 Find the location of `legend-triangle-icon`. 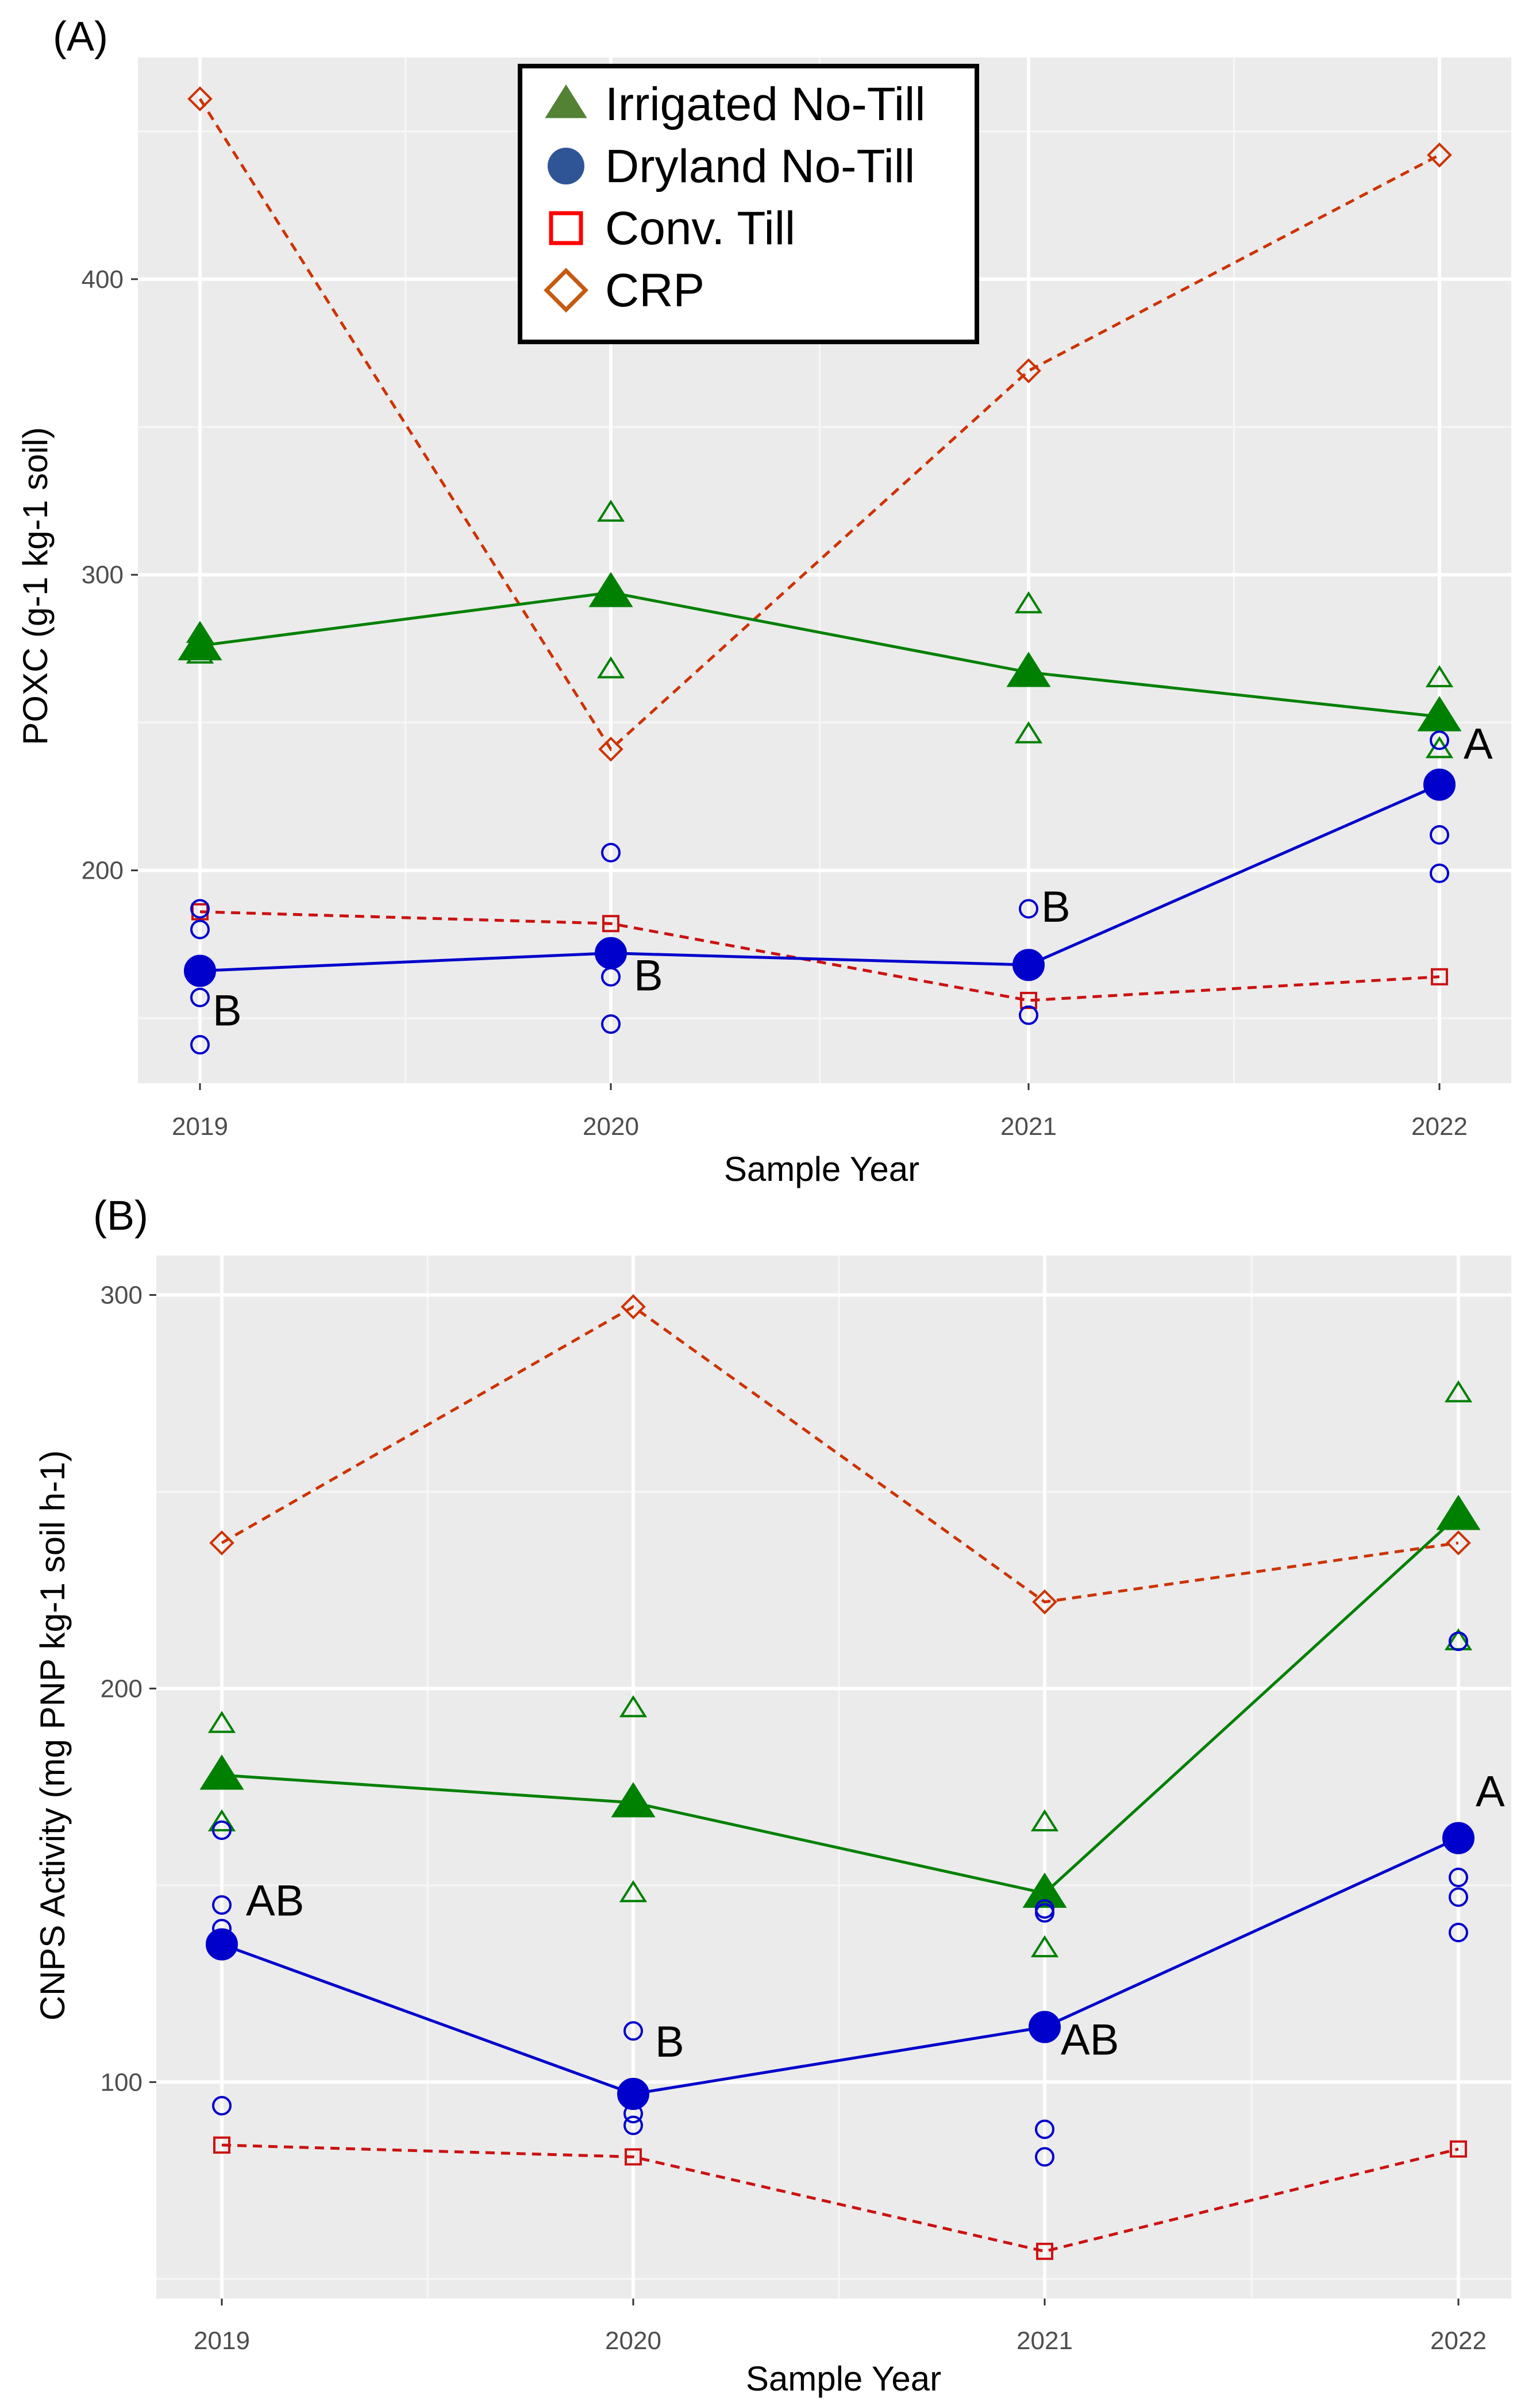

legend-triangle-icon is located at coordinates (566, 101).